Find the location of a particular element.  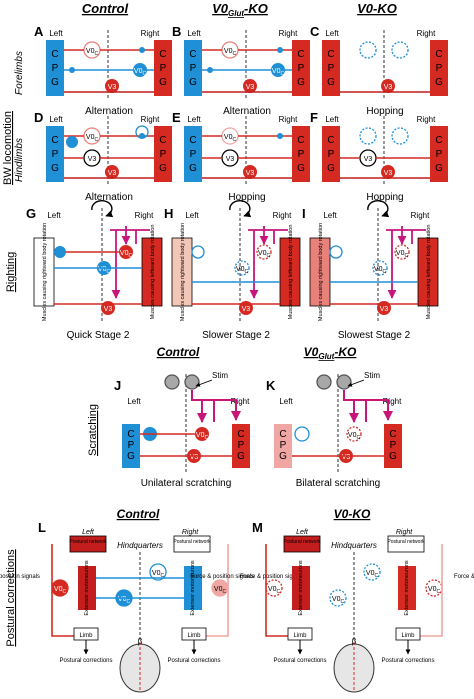

right-postural-network is located at coordinates (406, 544).